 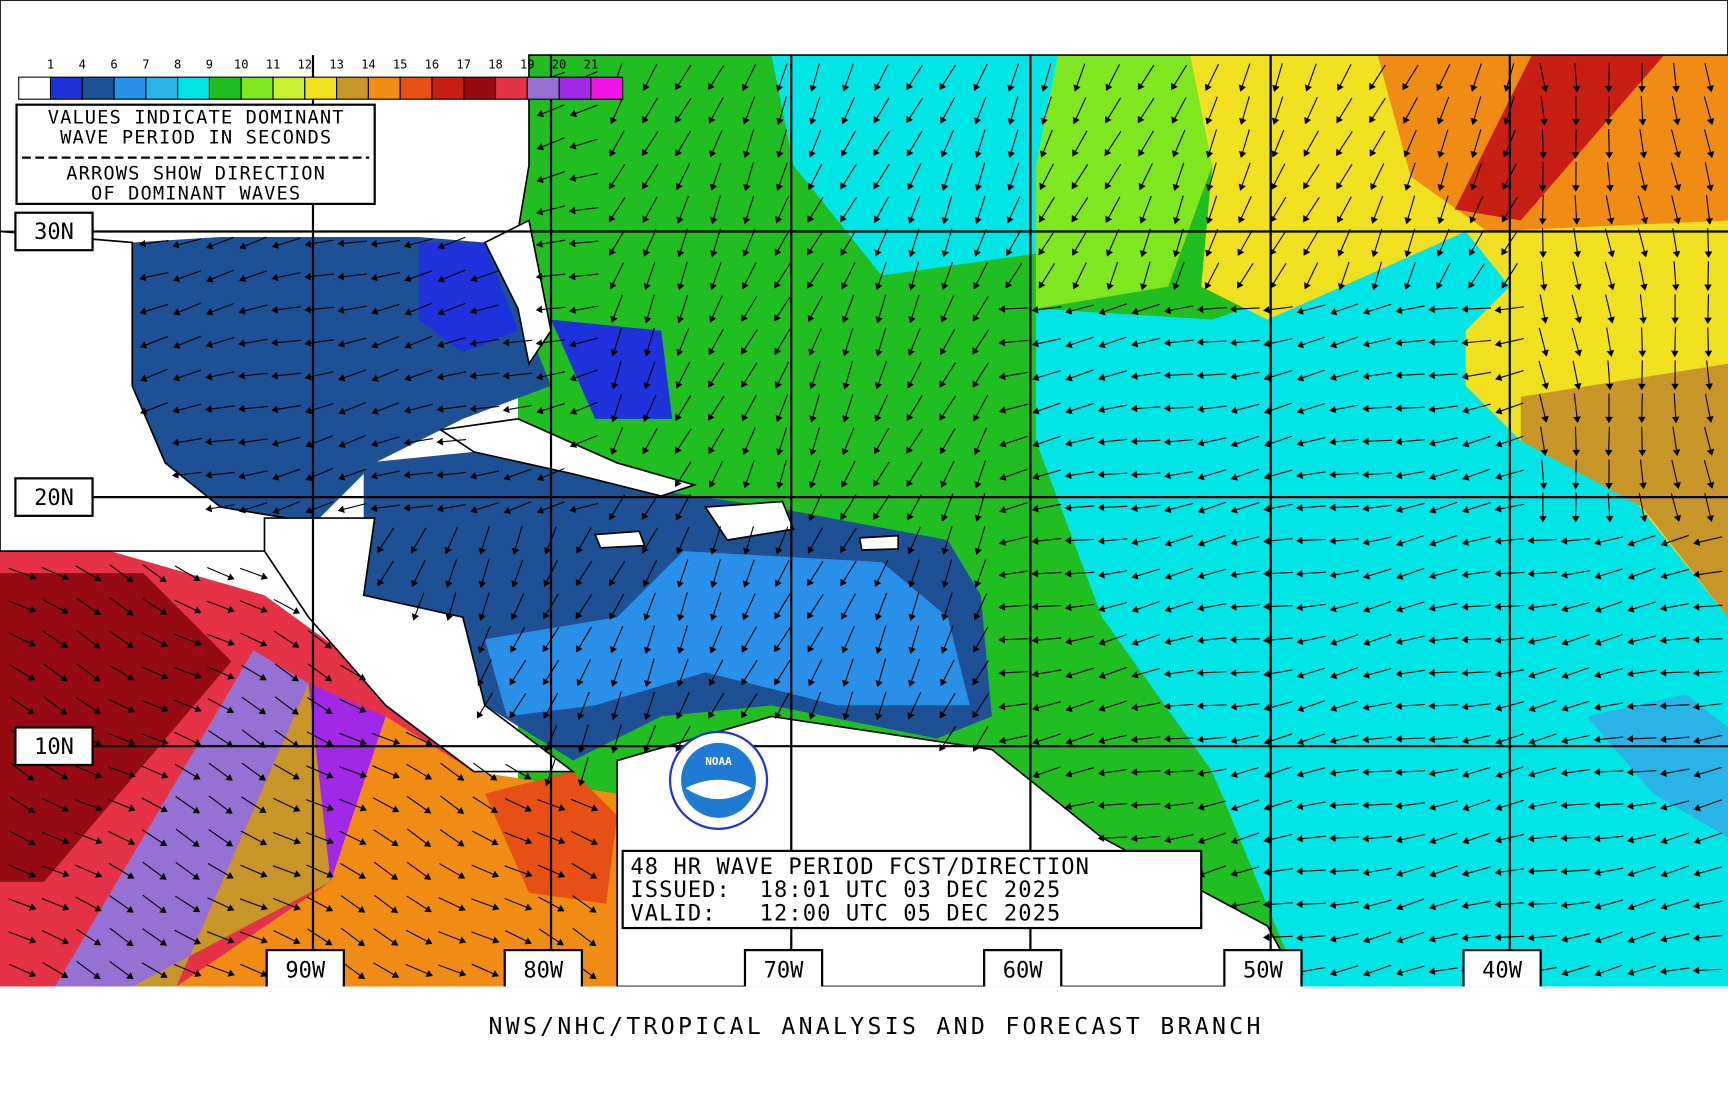 I want to click on landmass, so click(x=419, y=645).